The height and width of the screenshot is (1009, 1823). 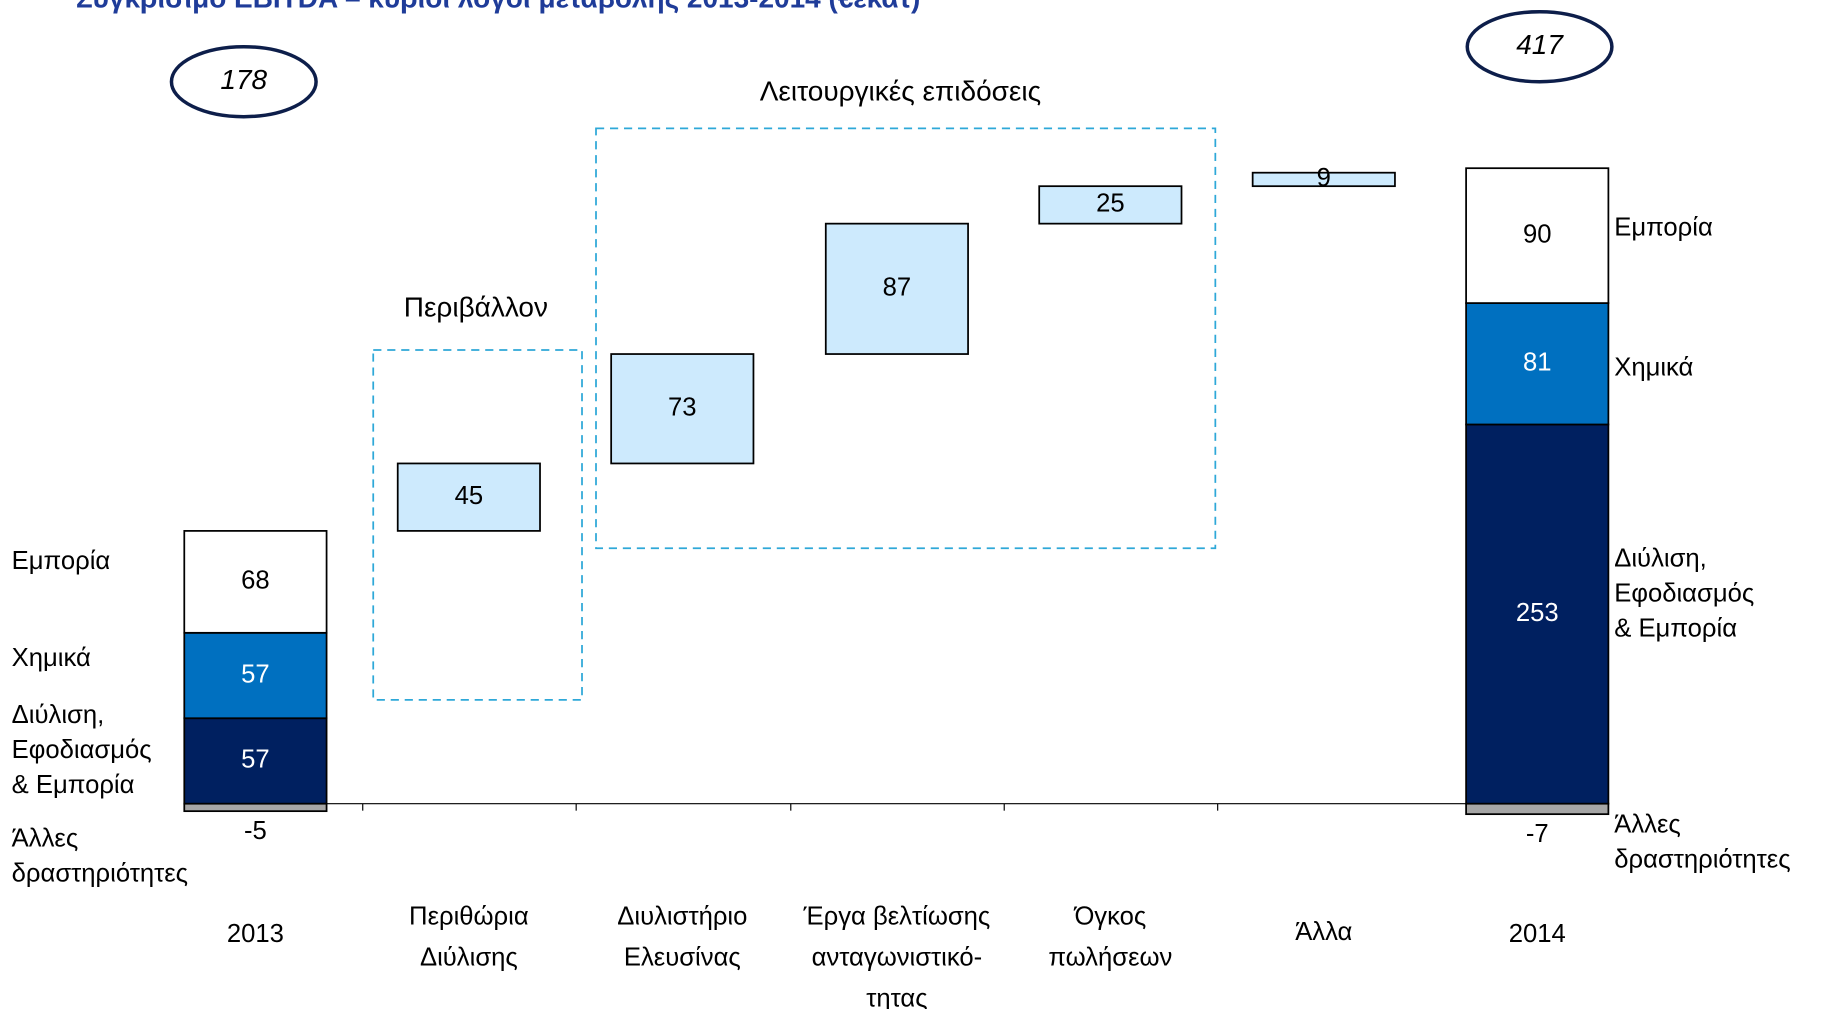 I want to click on value-label: 45, so click(x=469, y=496).